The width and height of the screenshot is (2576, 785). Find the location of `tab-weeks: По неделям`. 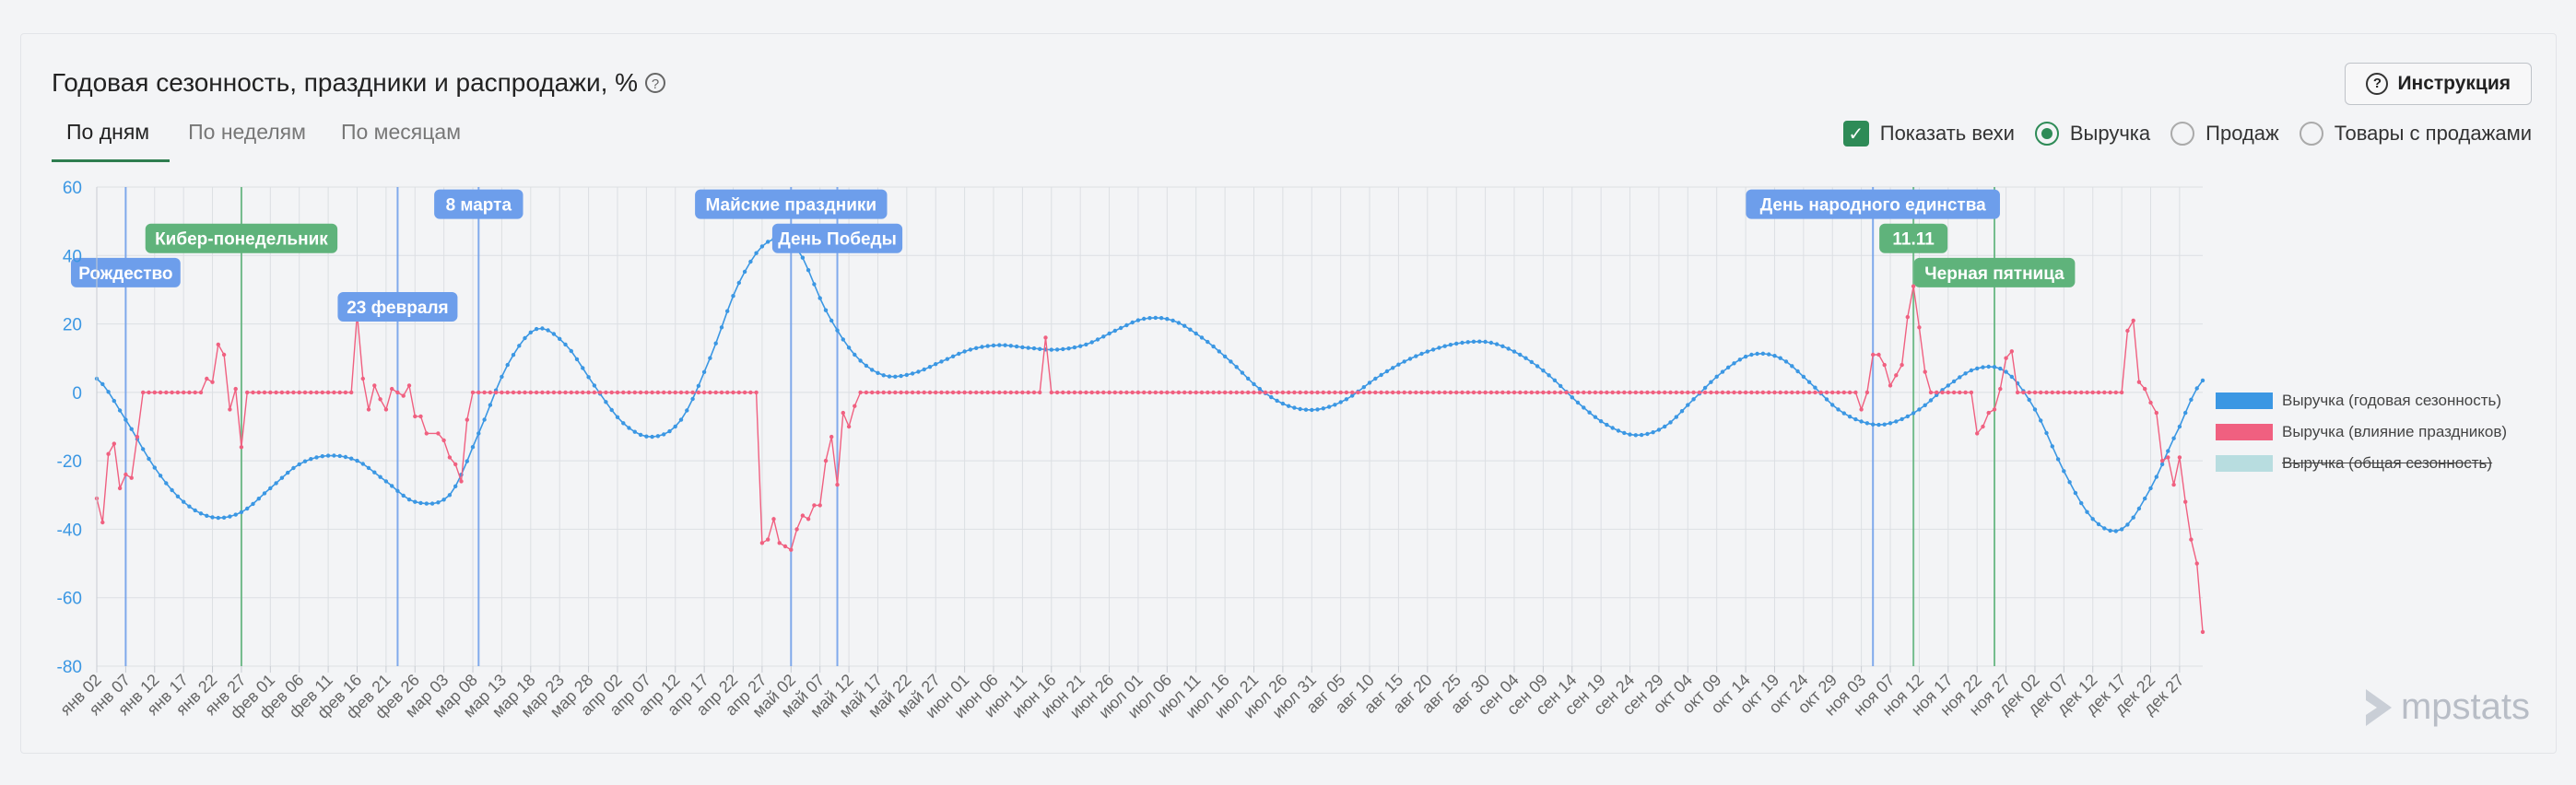

tab-weeks: По неделям is located at coordinates (247, 132).